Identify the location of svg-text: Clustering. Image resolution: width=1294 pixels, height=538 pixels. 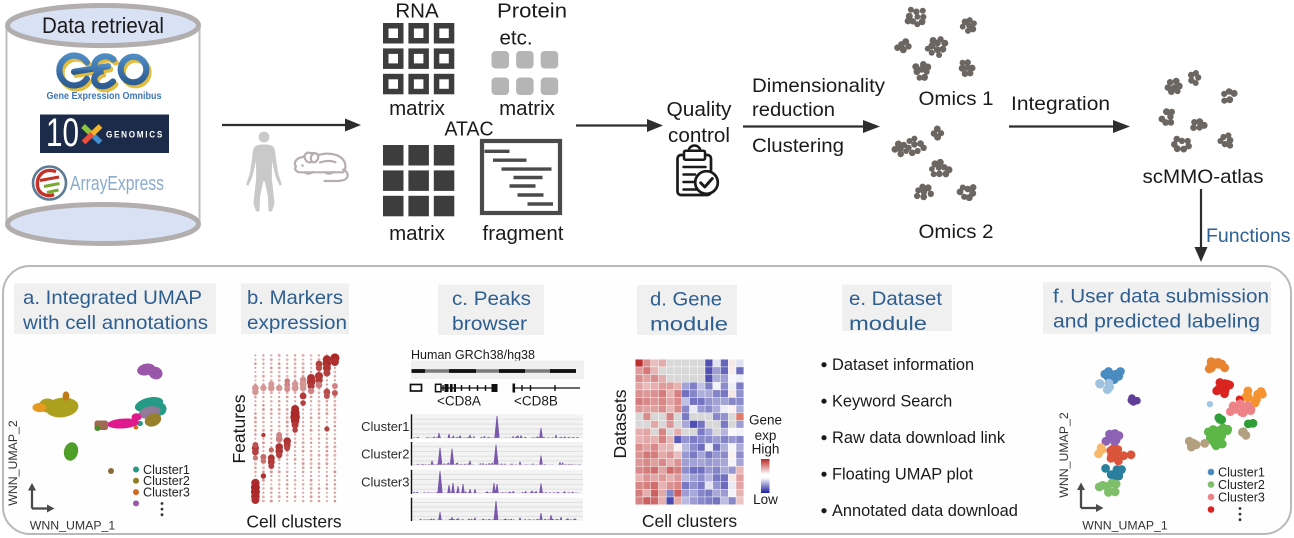
(798, 146).